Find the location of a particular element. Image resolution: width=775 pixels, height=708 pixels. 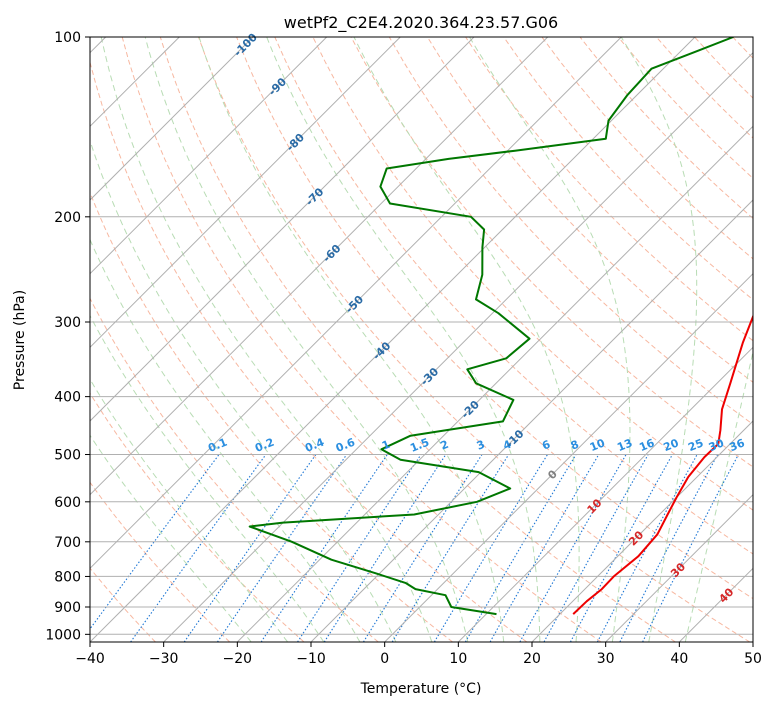

temperature-profile is located at coordinates (662, 464).